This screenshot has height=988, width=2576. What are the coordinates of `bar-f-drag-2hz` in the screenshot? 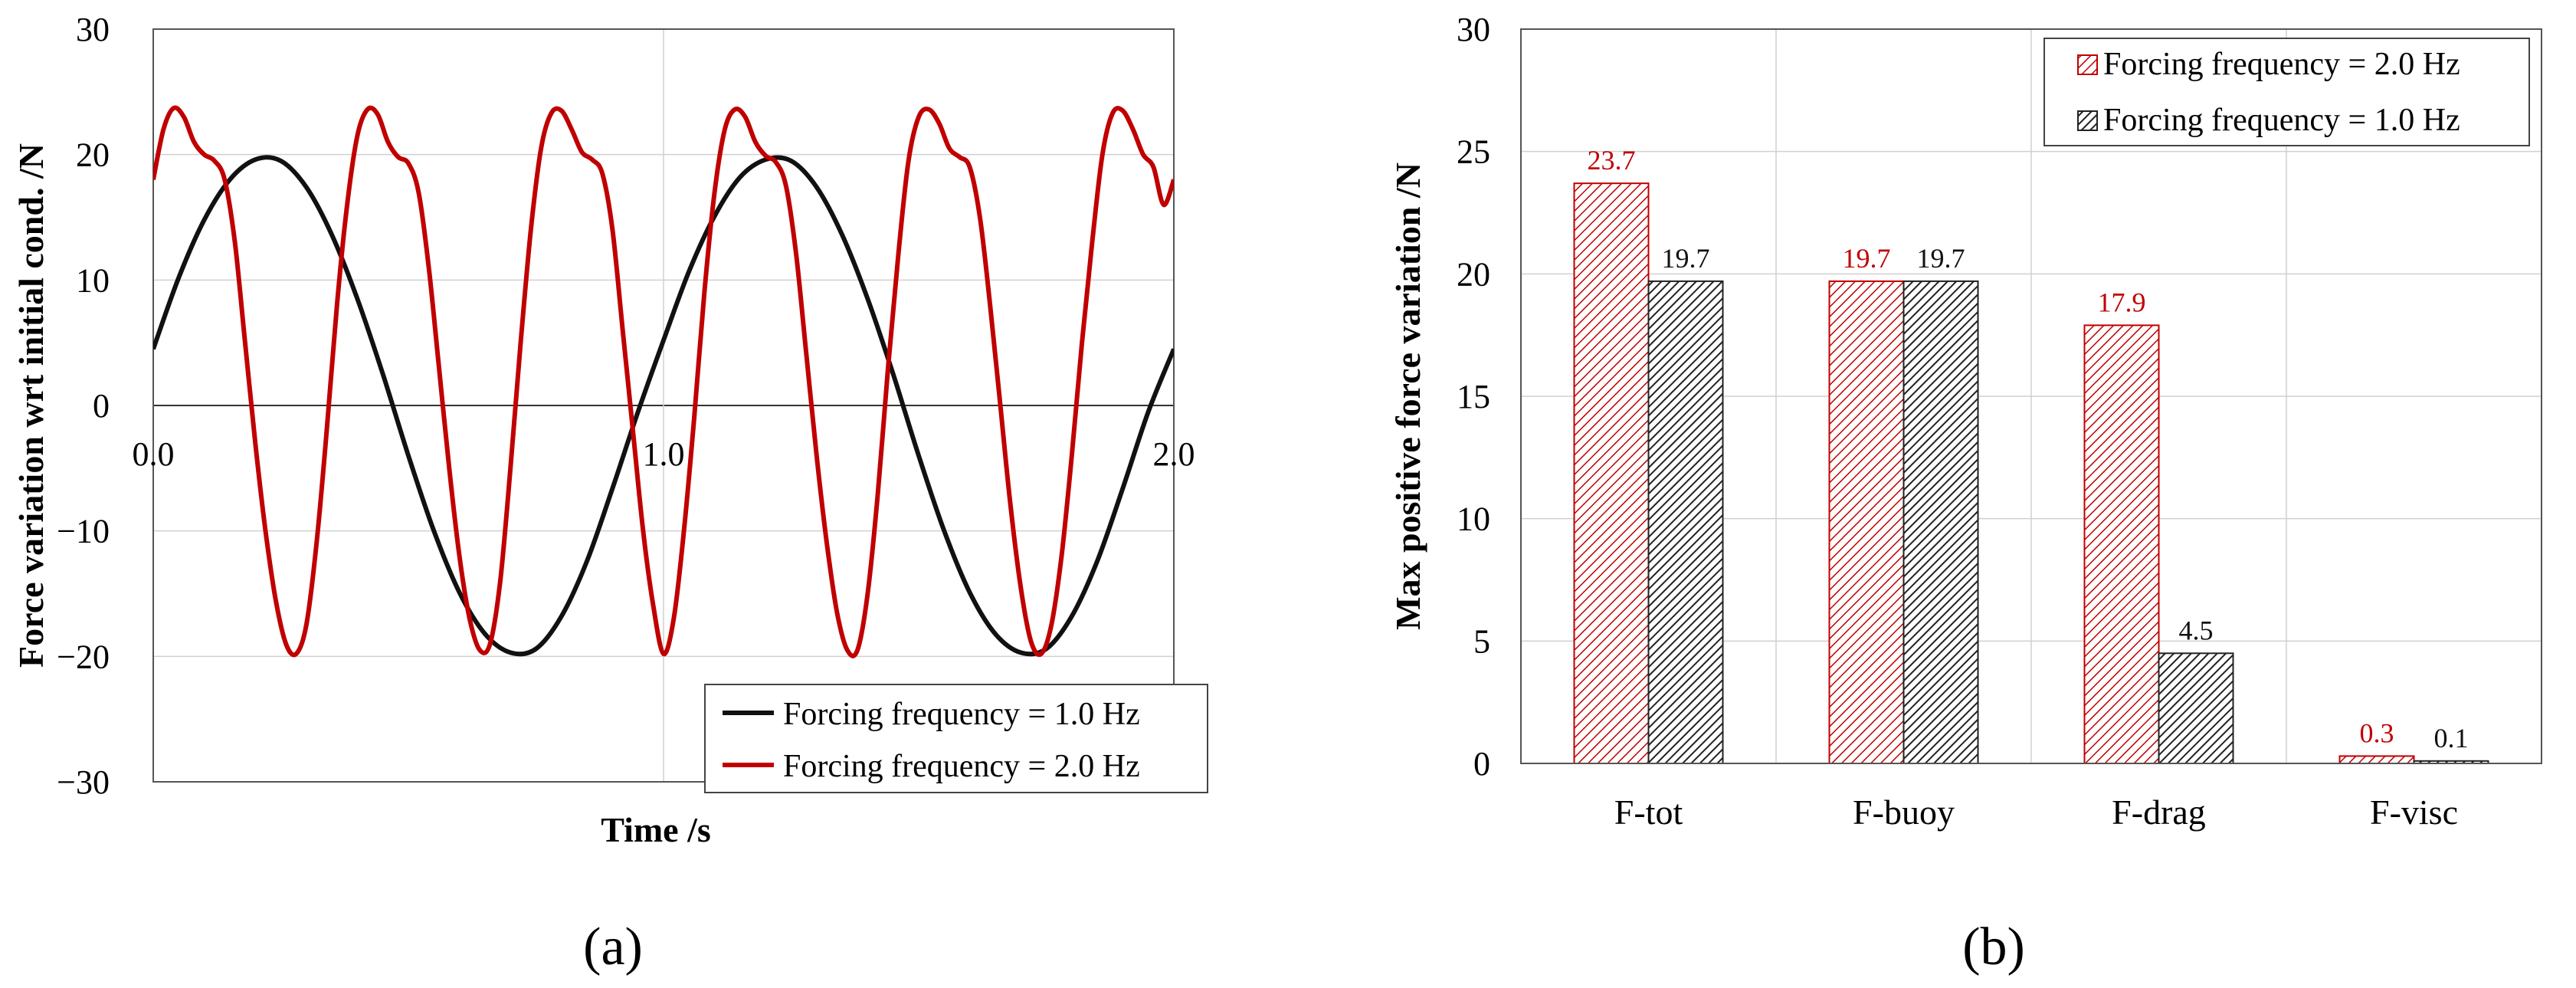 It's located at (2121, 544).